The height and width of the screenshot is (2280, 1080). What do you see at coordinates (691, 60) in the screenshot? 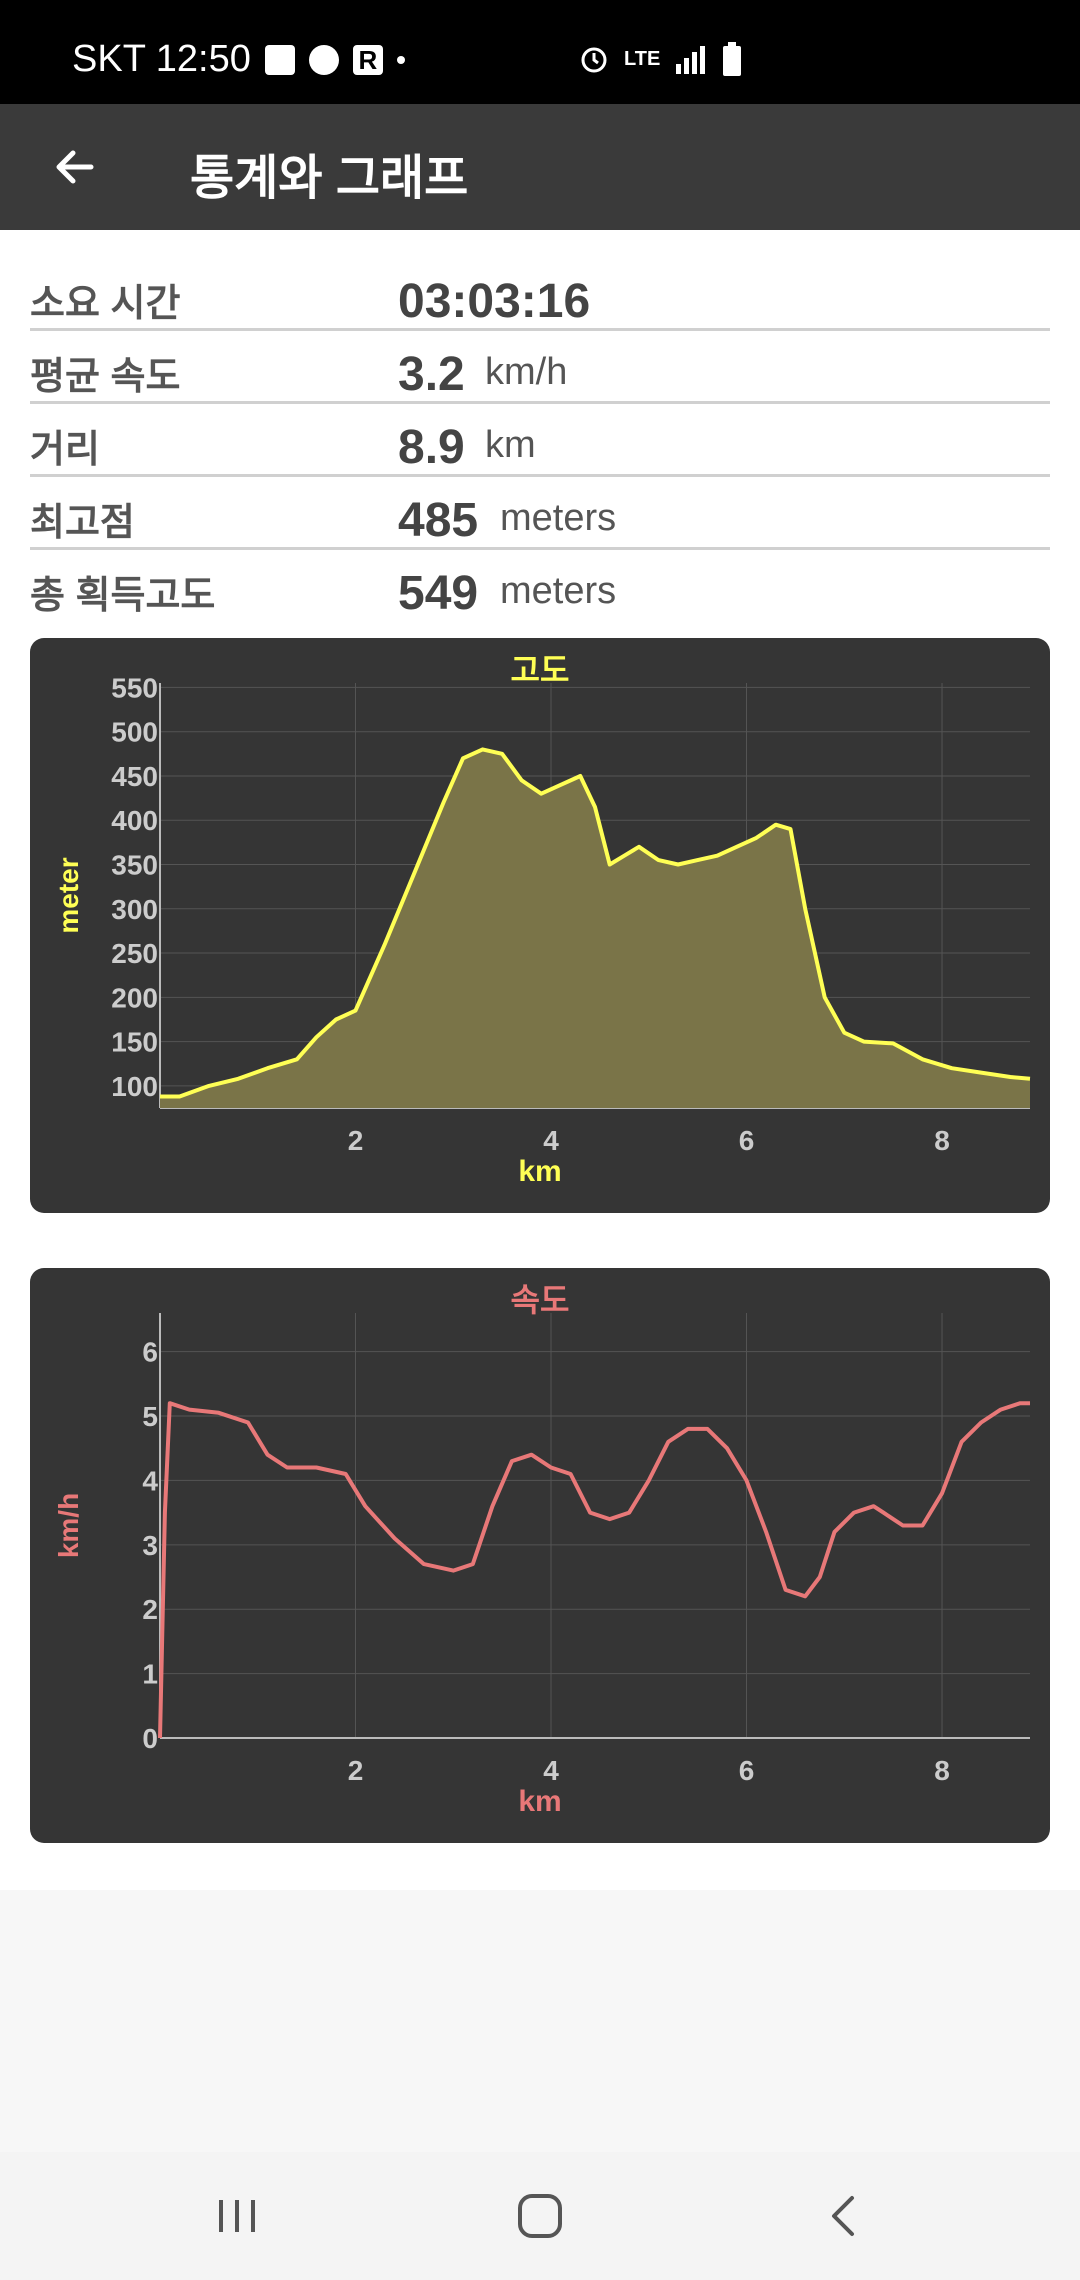
I see `signal-icon` at bounding box center [691, 60].